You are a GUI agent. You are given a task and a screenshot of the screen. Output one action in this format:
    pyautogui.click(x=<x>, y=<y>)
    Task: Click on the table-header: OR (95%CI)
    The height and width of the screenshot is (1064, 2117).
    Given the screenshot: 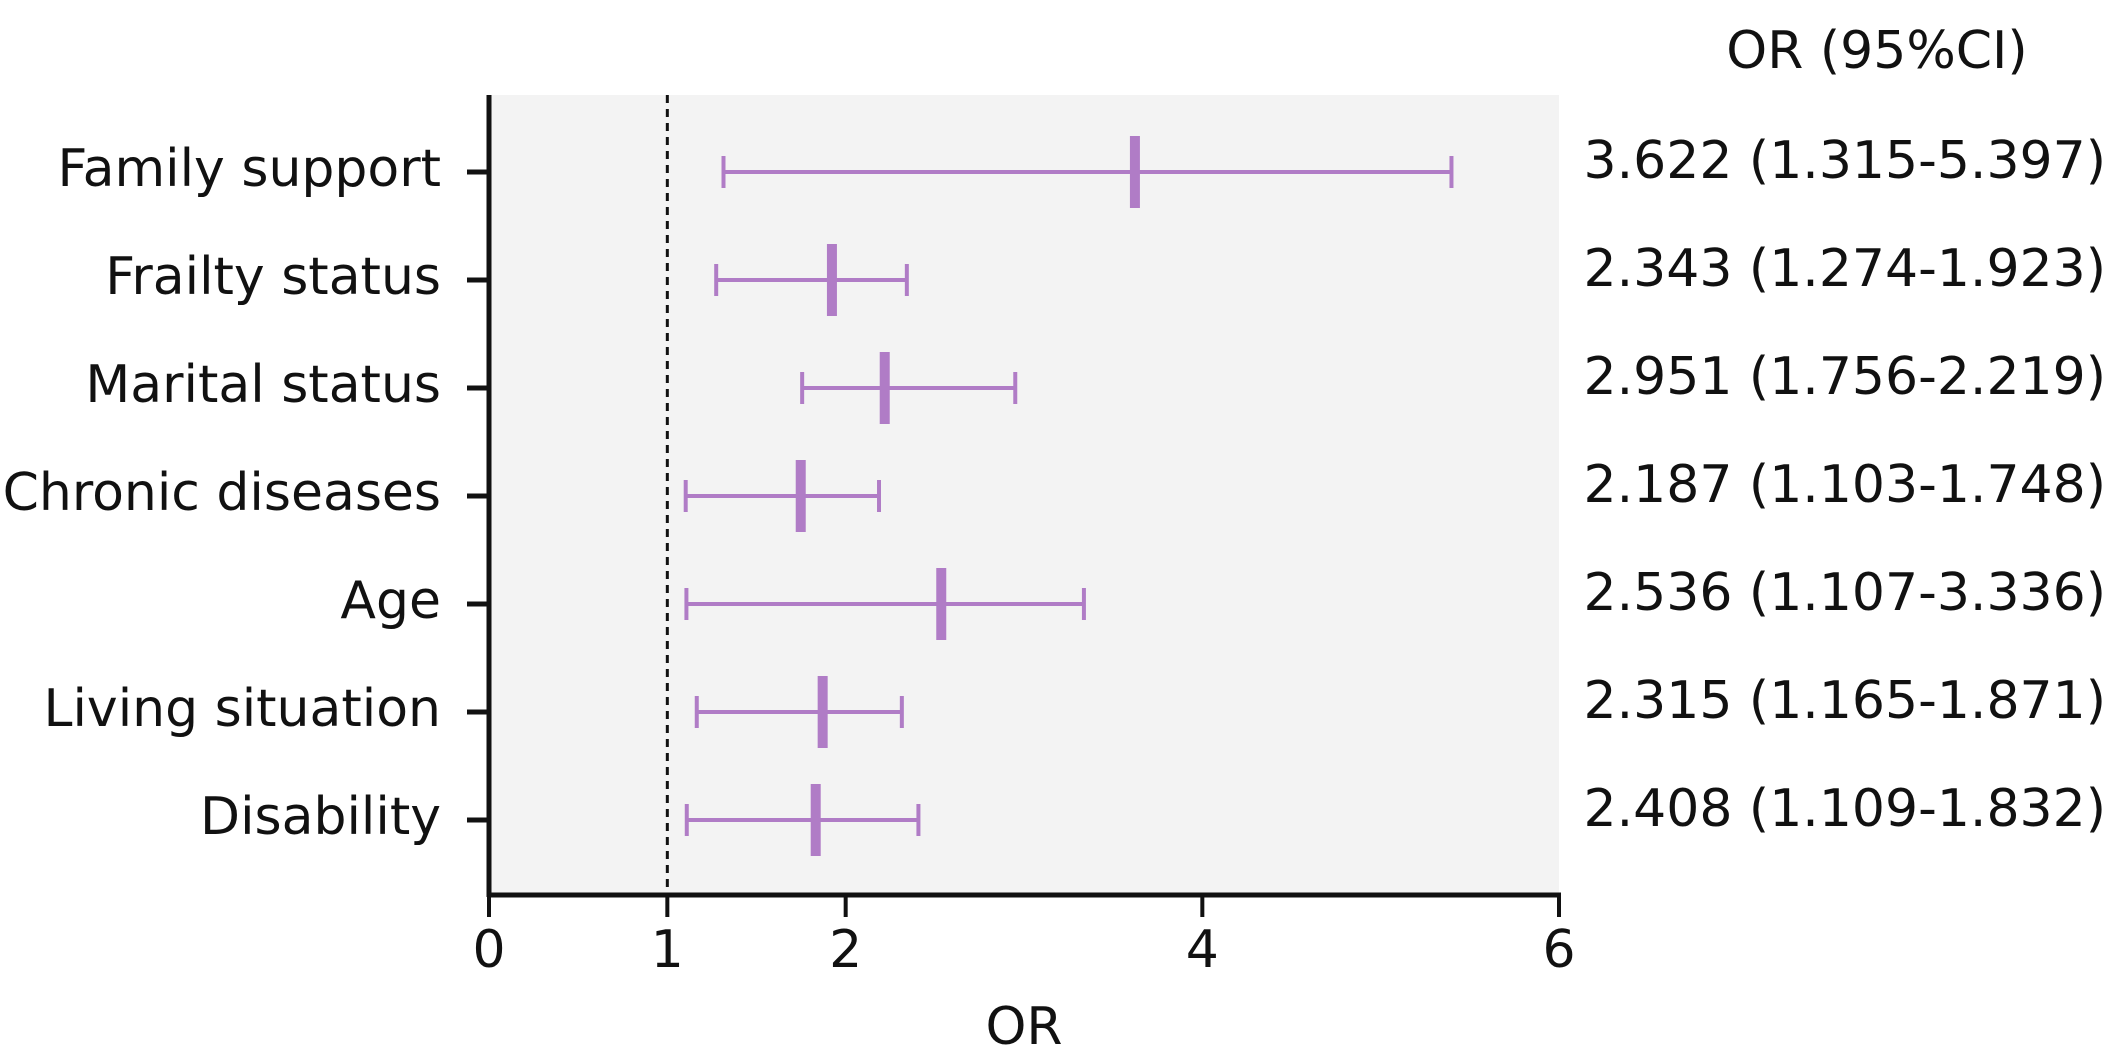 What is the action you would take?
    pyautogui.click(x=1876, y=51)
    